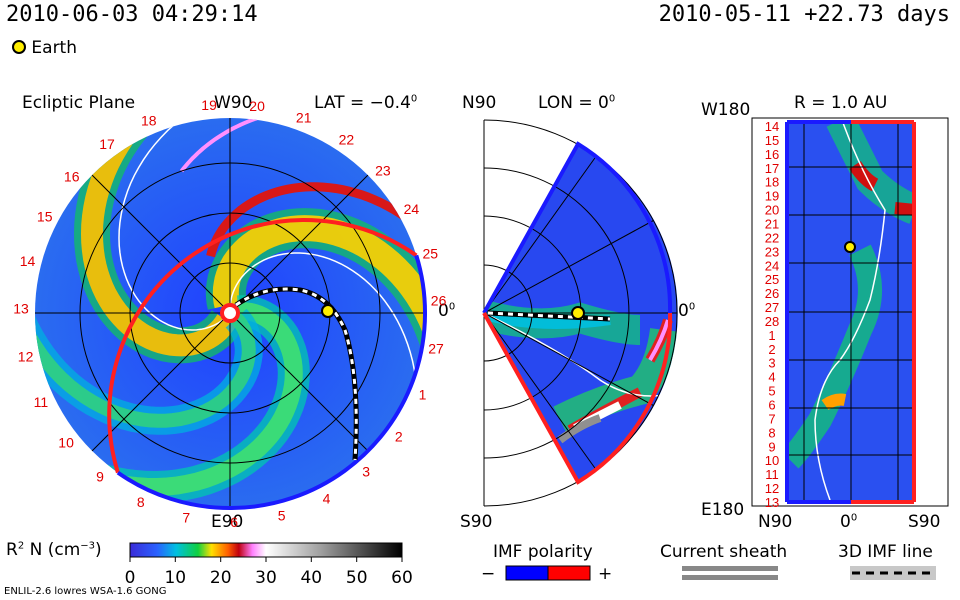 The width and height of the screenshot is (960, 600). Describe the element at coordinates (266, 550) in the screenshot. I see `colorbar` at that location.